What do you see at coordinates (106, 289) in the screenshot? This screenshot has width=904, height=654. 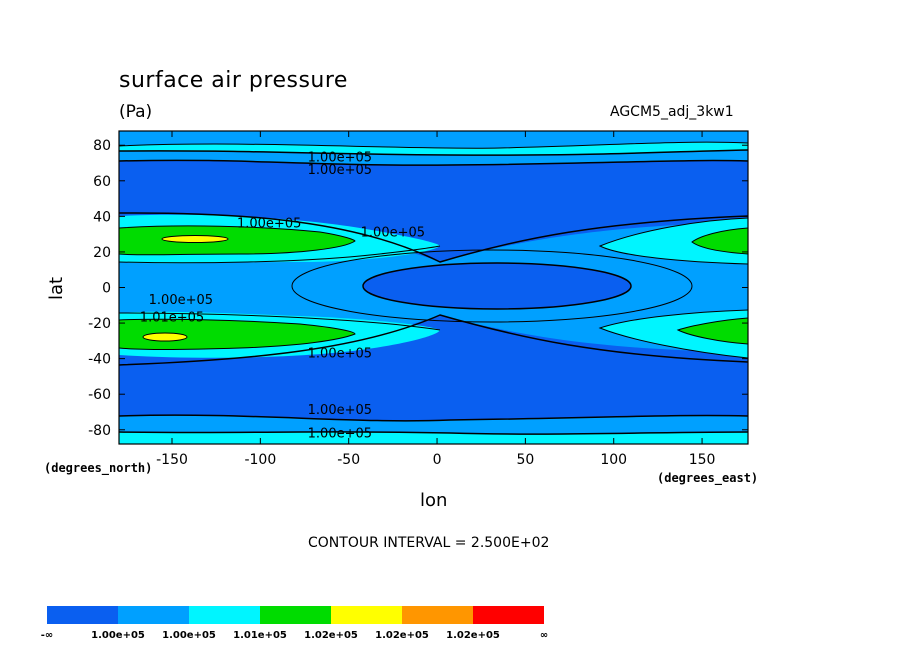 I see `y-tick-label: 0` at bounding box center [106, 289].